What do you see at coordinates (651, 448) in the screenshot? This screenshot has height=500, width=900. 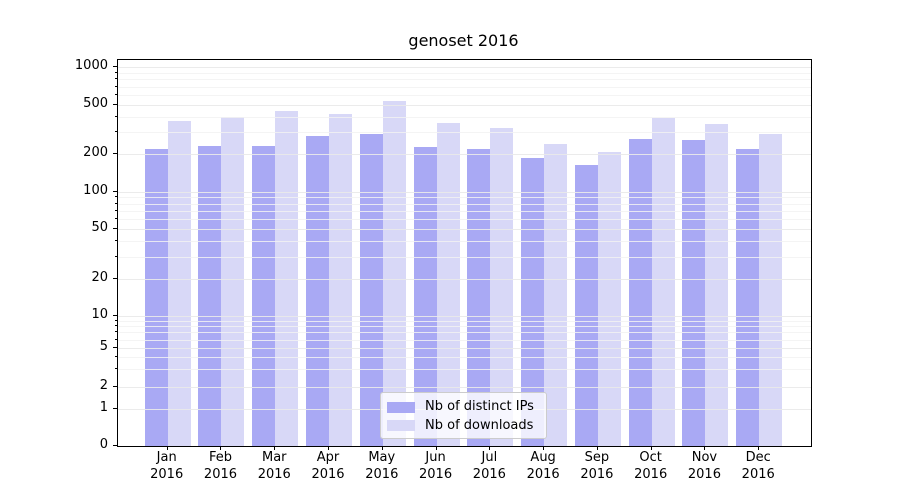 I see `x-tick-oct` at bounding box center [651, 448].